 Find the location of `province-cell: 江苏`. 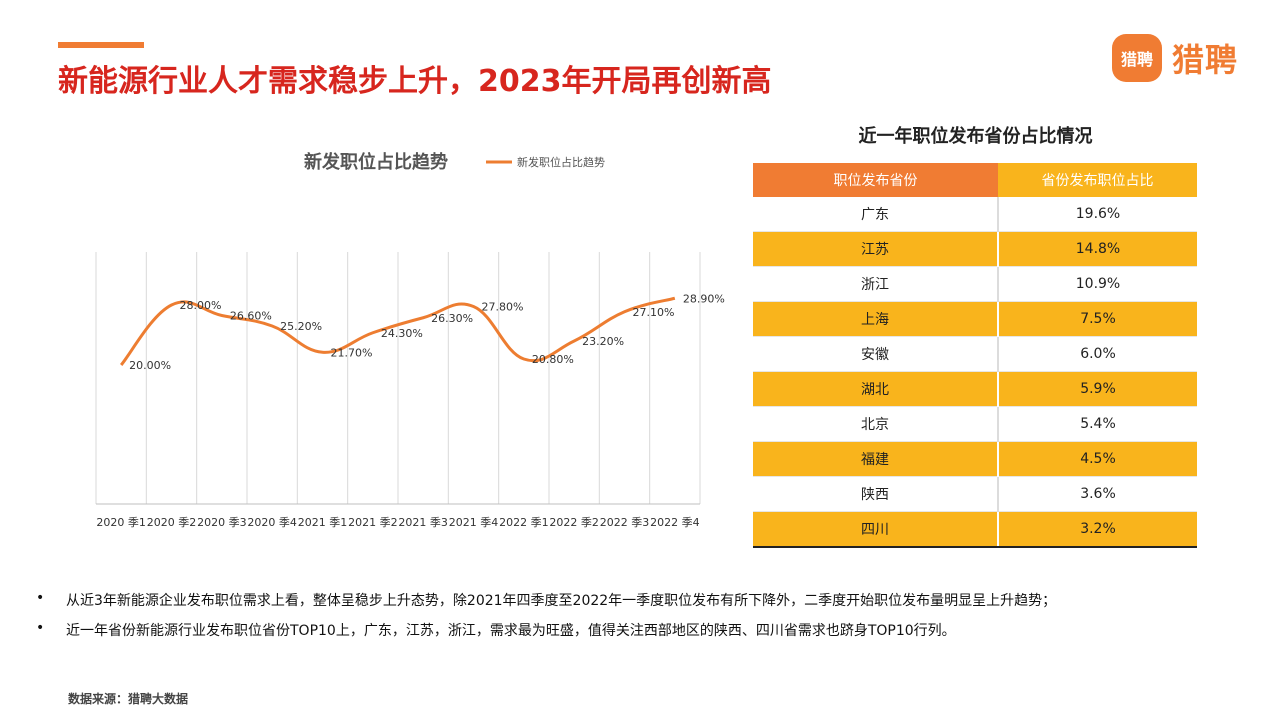

province-cell: 江苏 is located at coordinates (876, 249).